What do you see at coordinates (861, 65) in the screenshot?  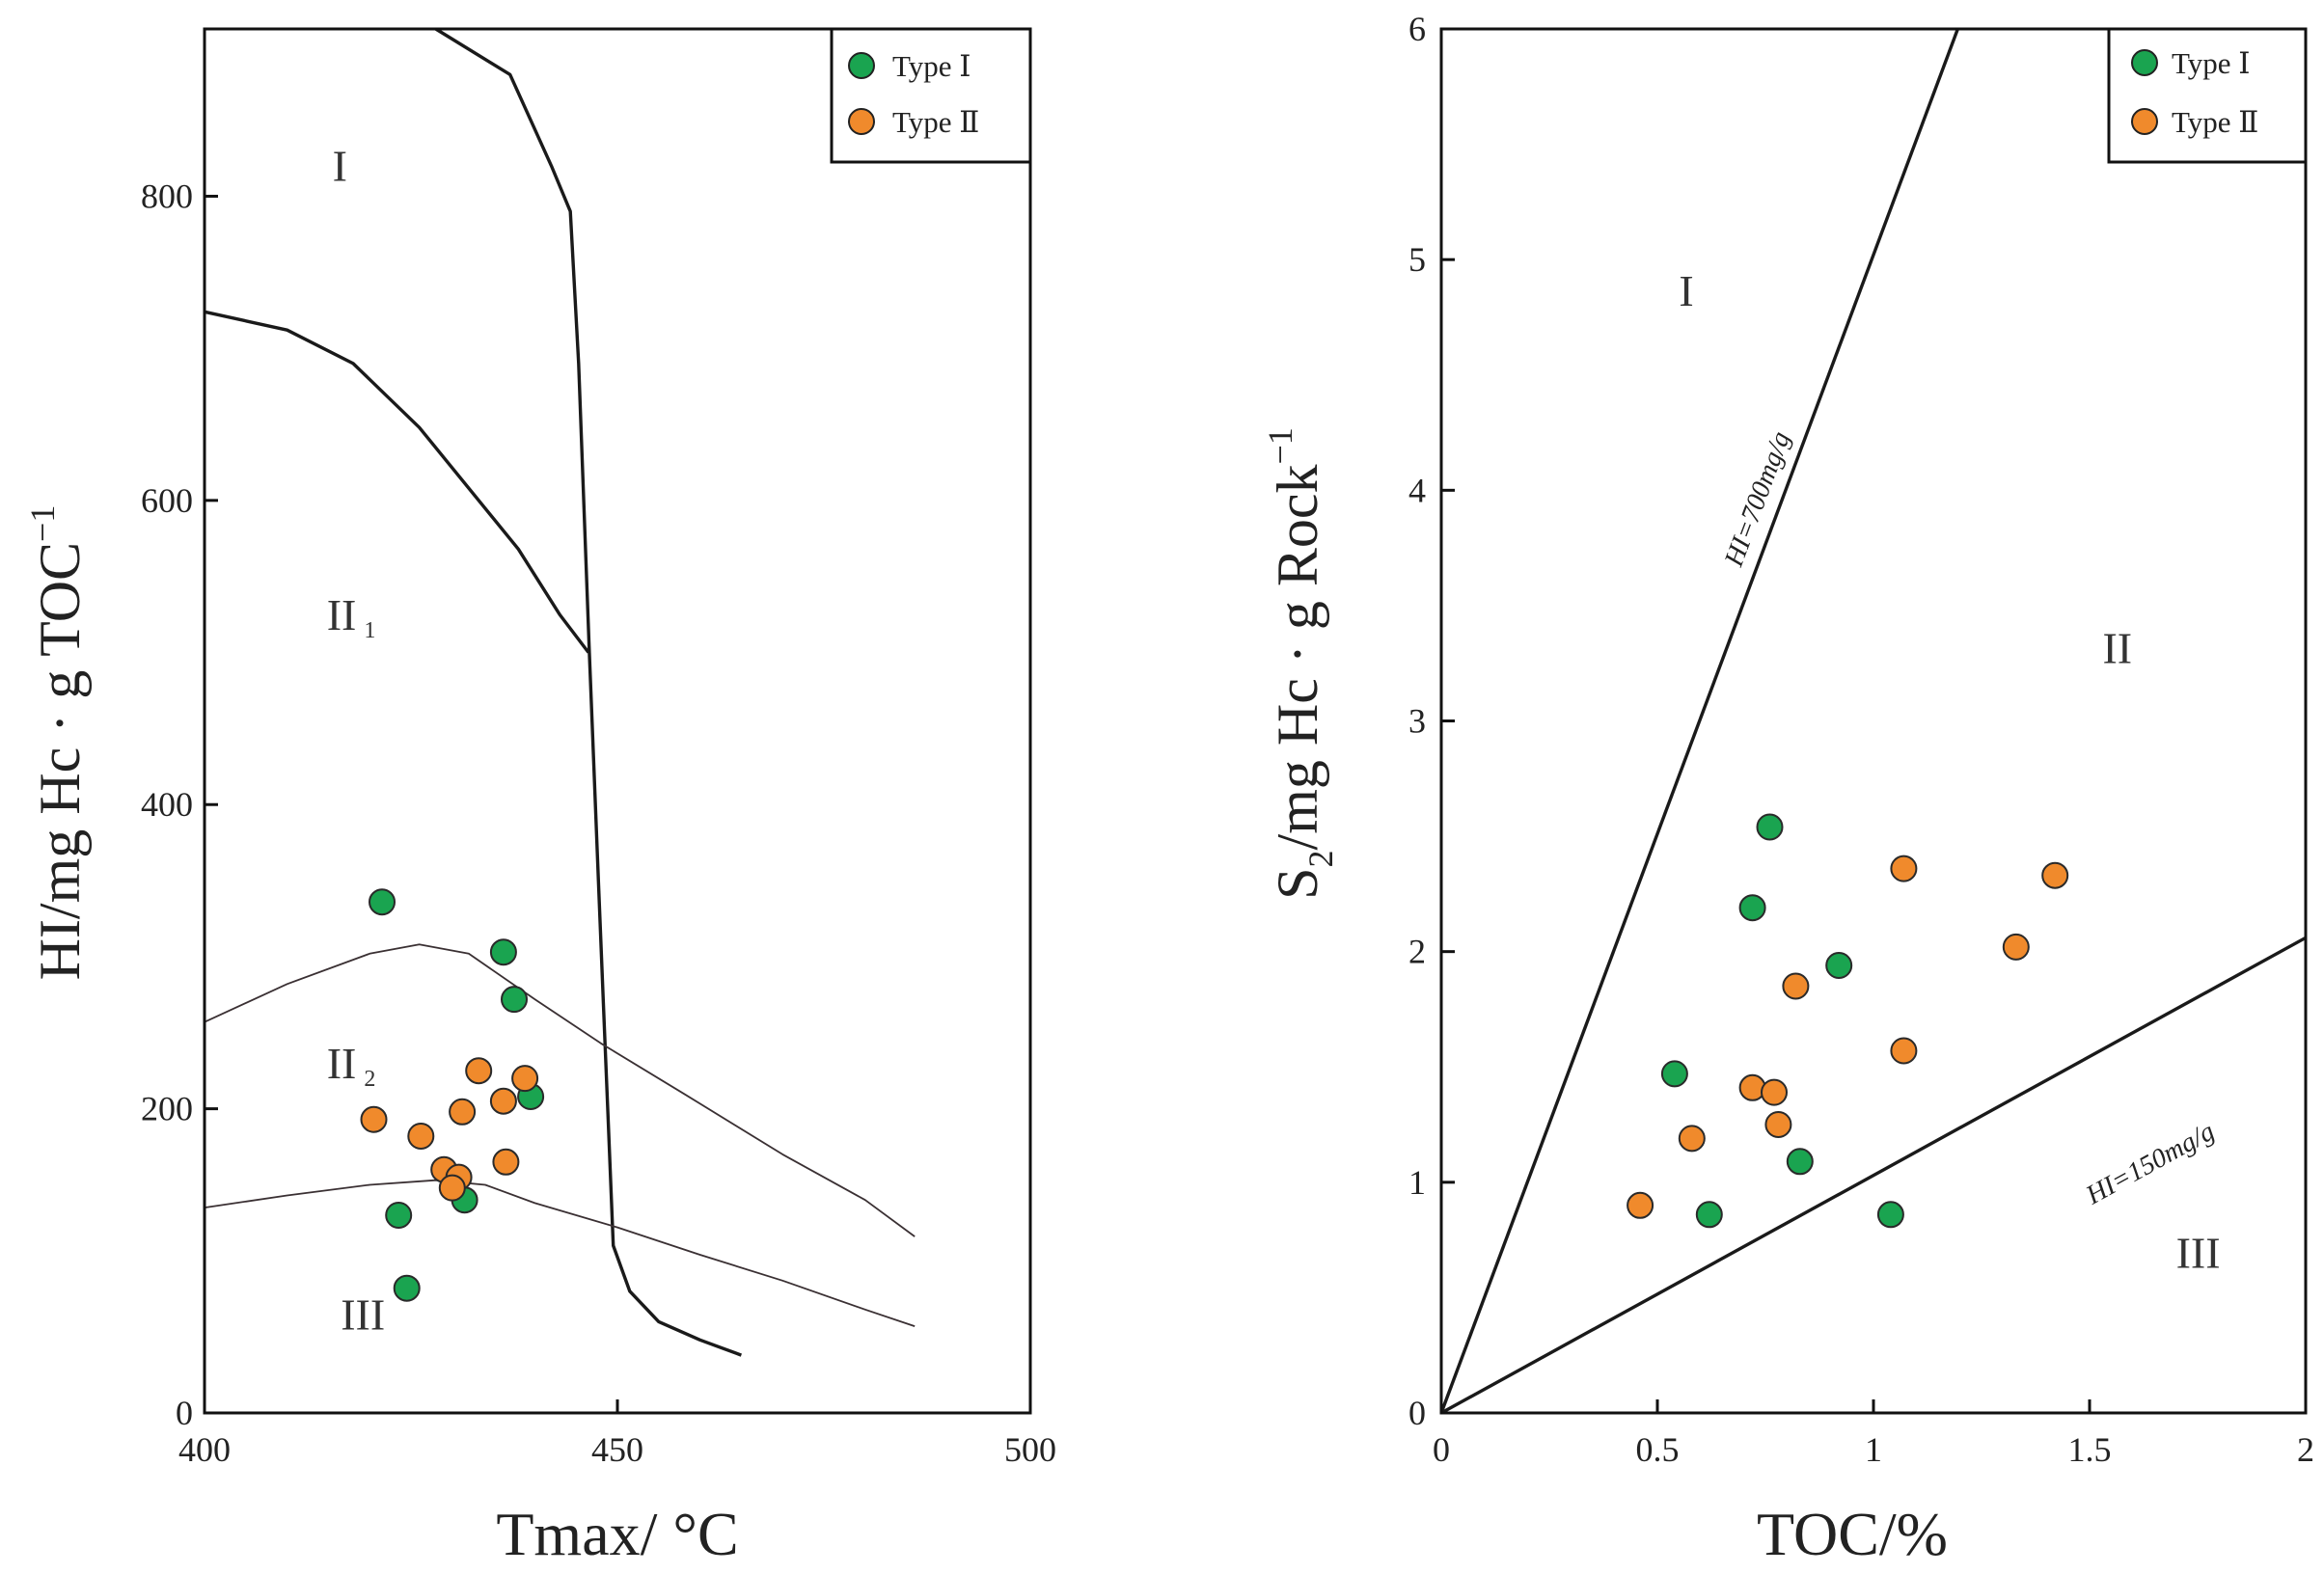 I see `hi-tmax-legend-type1-swatch` at bounding box center [861, 65].